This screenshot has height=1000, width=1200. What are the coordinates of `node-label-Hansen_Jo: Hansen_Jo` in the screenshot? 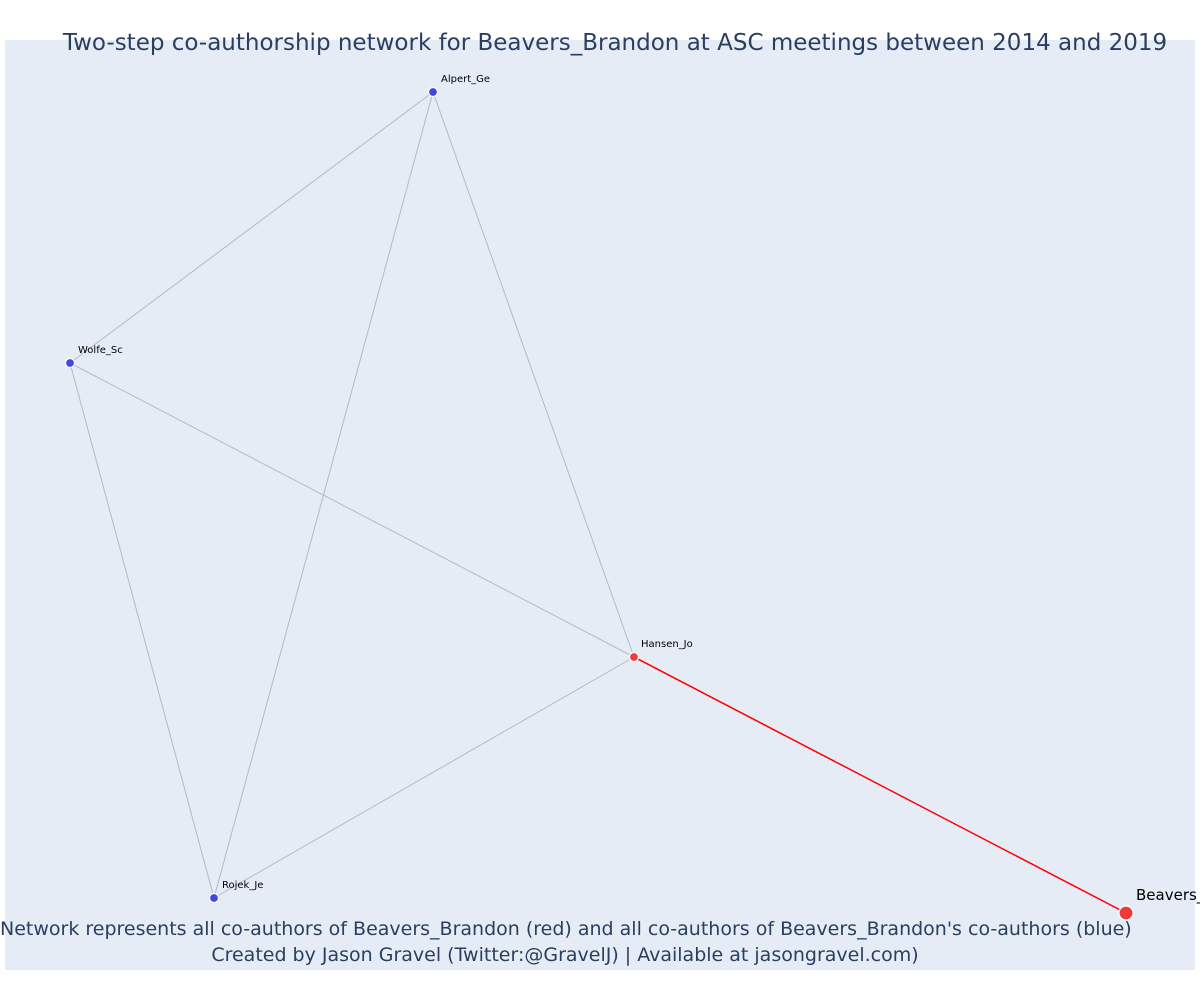 It's located at (667, 644).